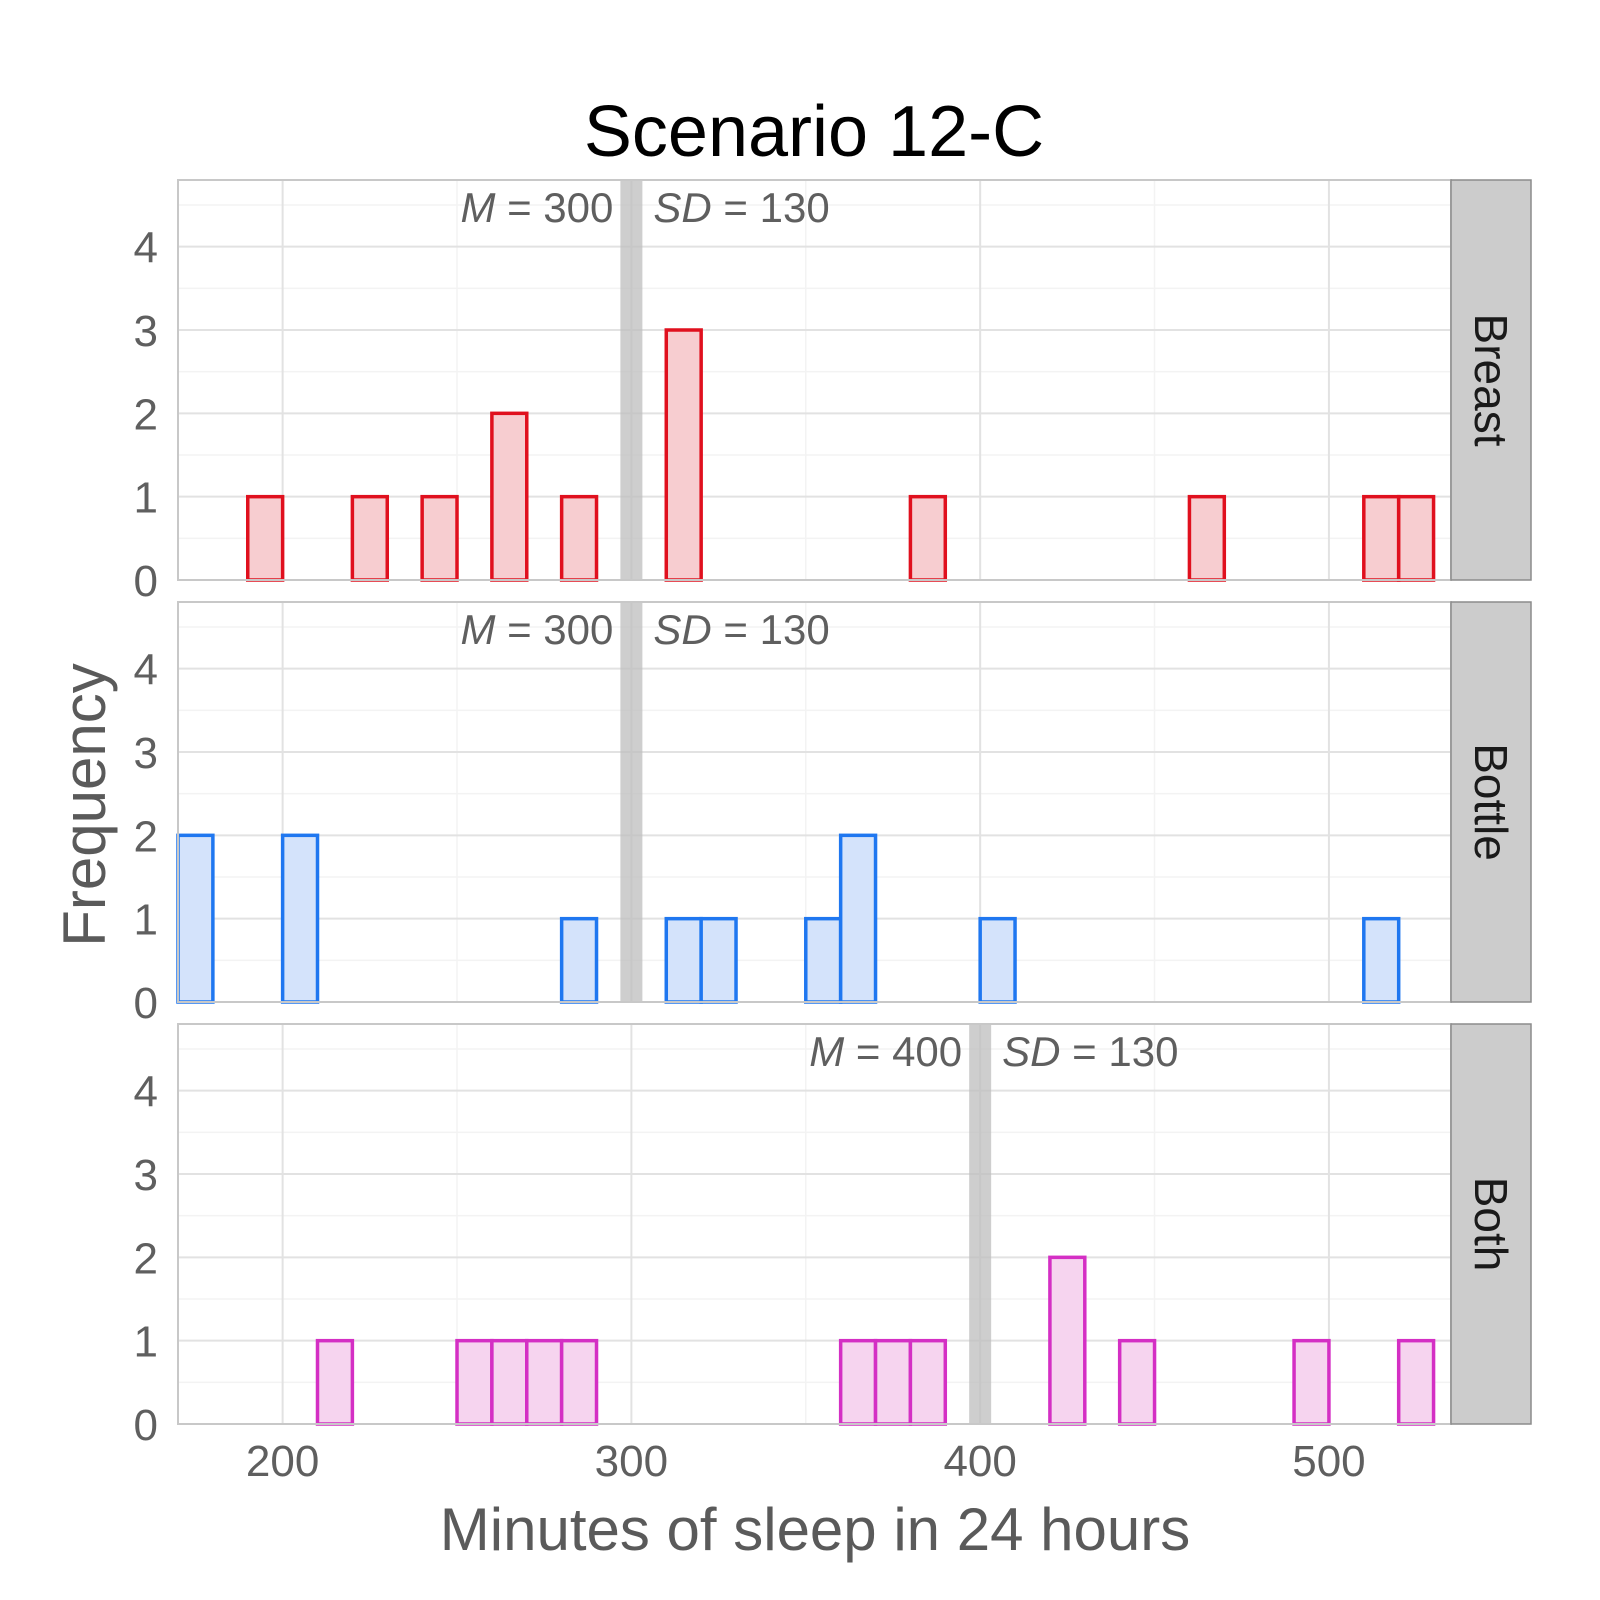 This screenshot has height=1600, width=1600. I want to click on x-tick-label: 300, so click(631, 1461).